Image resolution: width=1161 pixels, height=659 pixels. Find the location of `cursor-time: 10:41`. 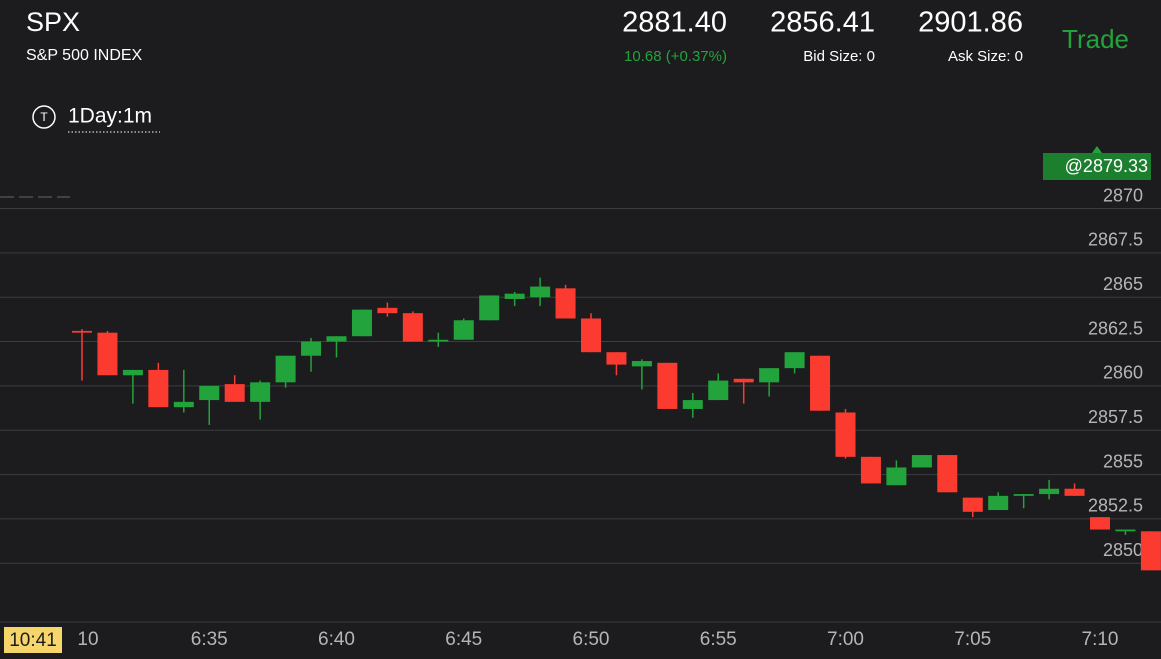

cursor-time: 10:41 is located at coordinates (33, 640).